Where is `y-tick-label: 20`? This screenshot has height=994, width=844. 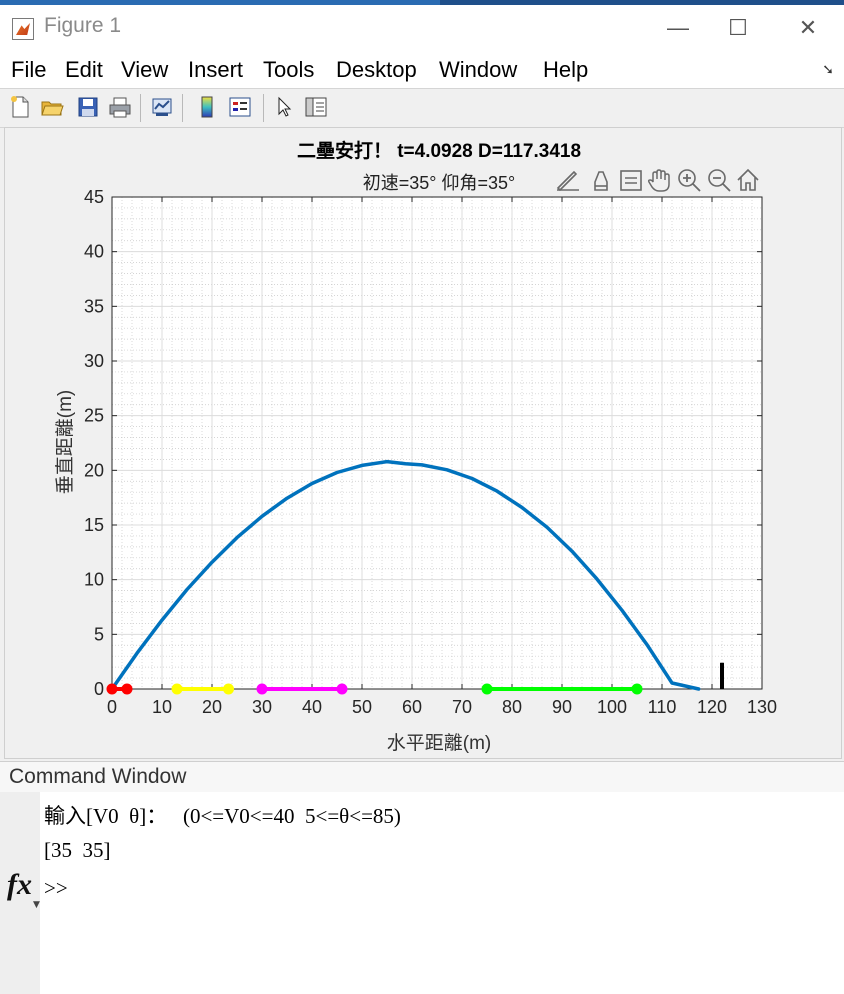
y-tick-label: 20 is located at coordinates (94, 470).